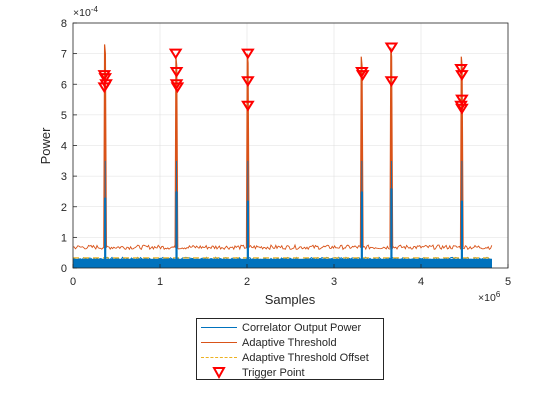 The width and height of the screenshot is (560, 420). I want to click on y-tick-label: 7, so click(64, 55).